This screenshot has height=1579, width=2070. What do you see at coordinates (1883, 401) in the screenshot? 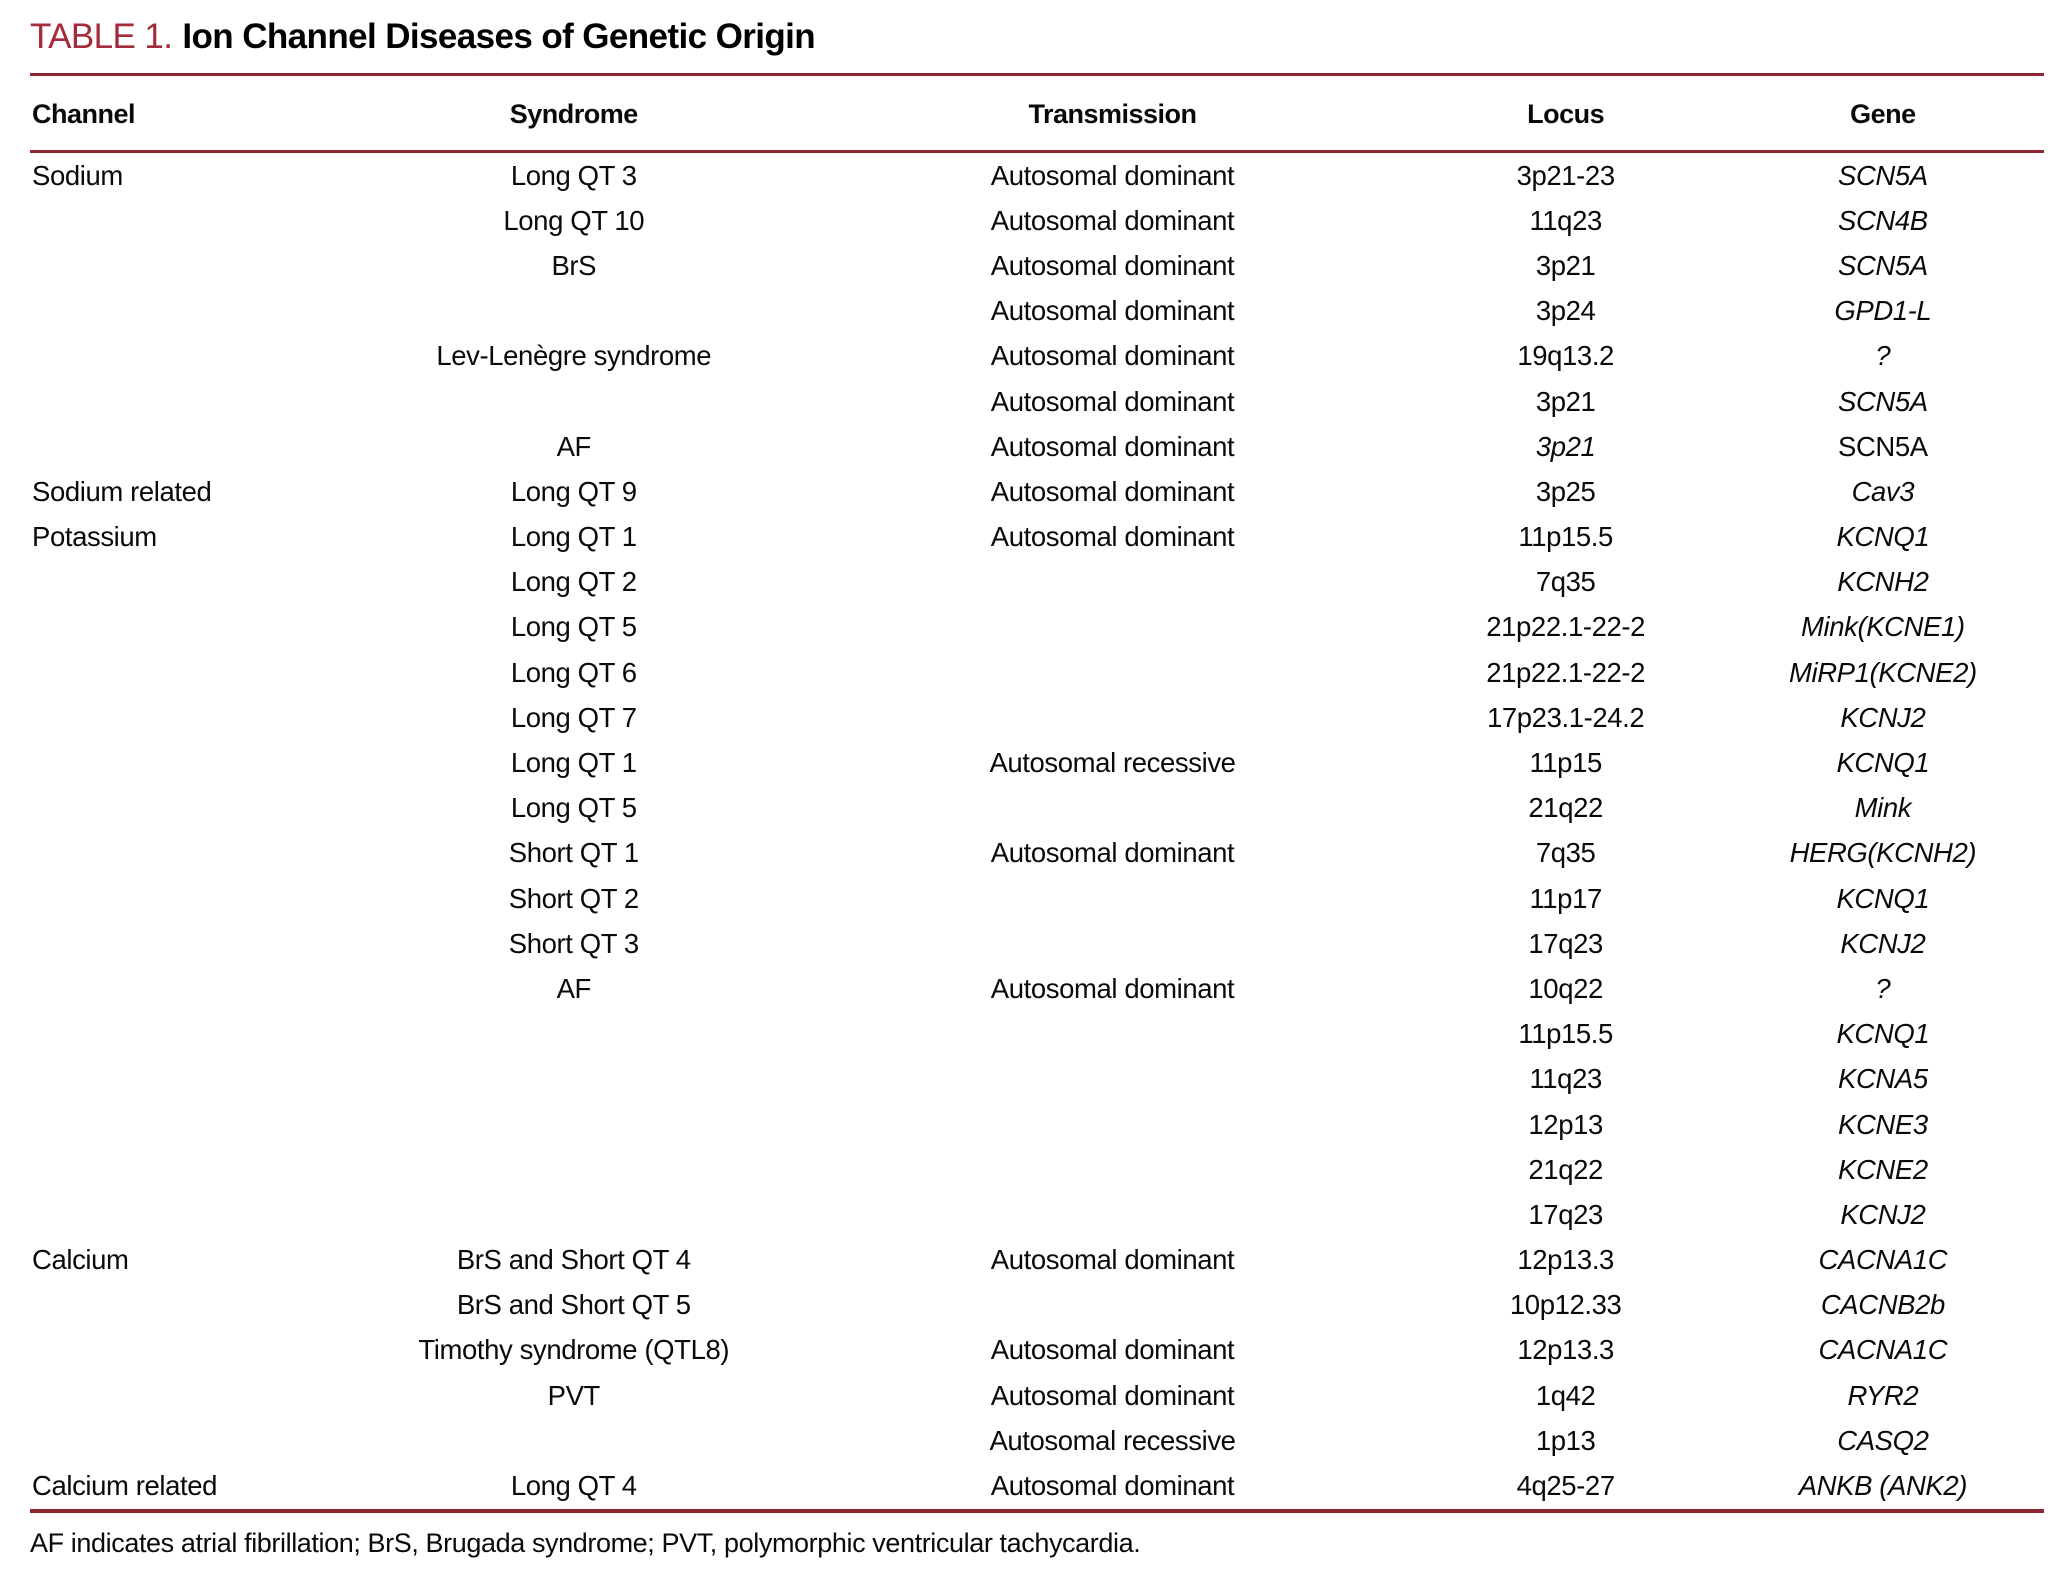
I see `cell-gene: SCN5A` at bounding box center [1883, 401].